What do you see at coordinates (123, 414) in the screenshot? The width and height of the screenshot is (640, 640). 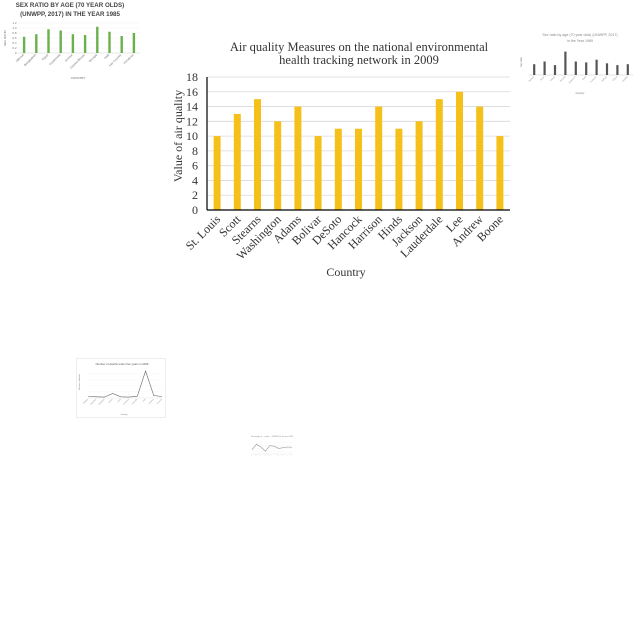 I see `thumb-ml-xlabel: Country` at bounding box center [123, 414].